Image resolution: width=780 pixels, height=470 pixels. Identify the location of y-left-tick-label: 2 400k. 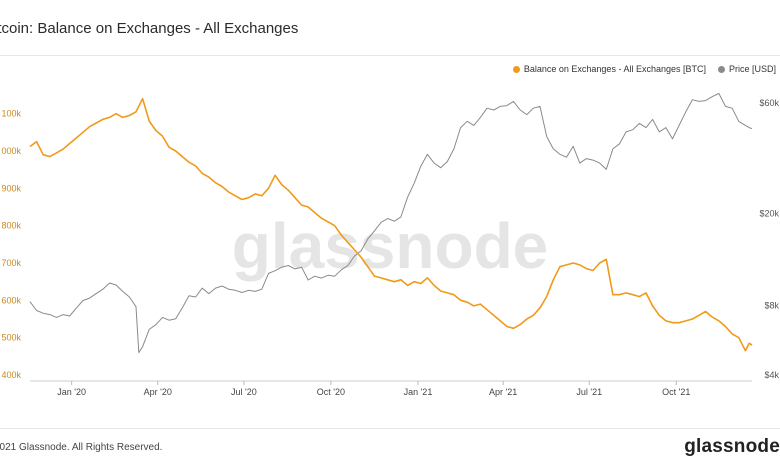
(11, 375).